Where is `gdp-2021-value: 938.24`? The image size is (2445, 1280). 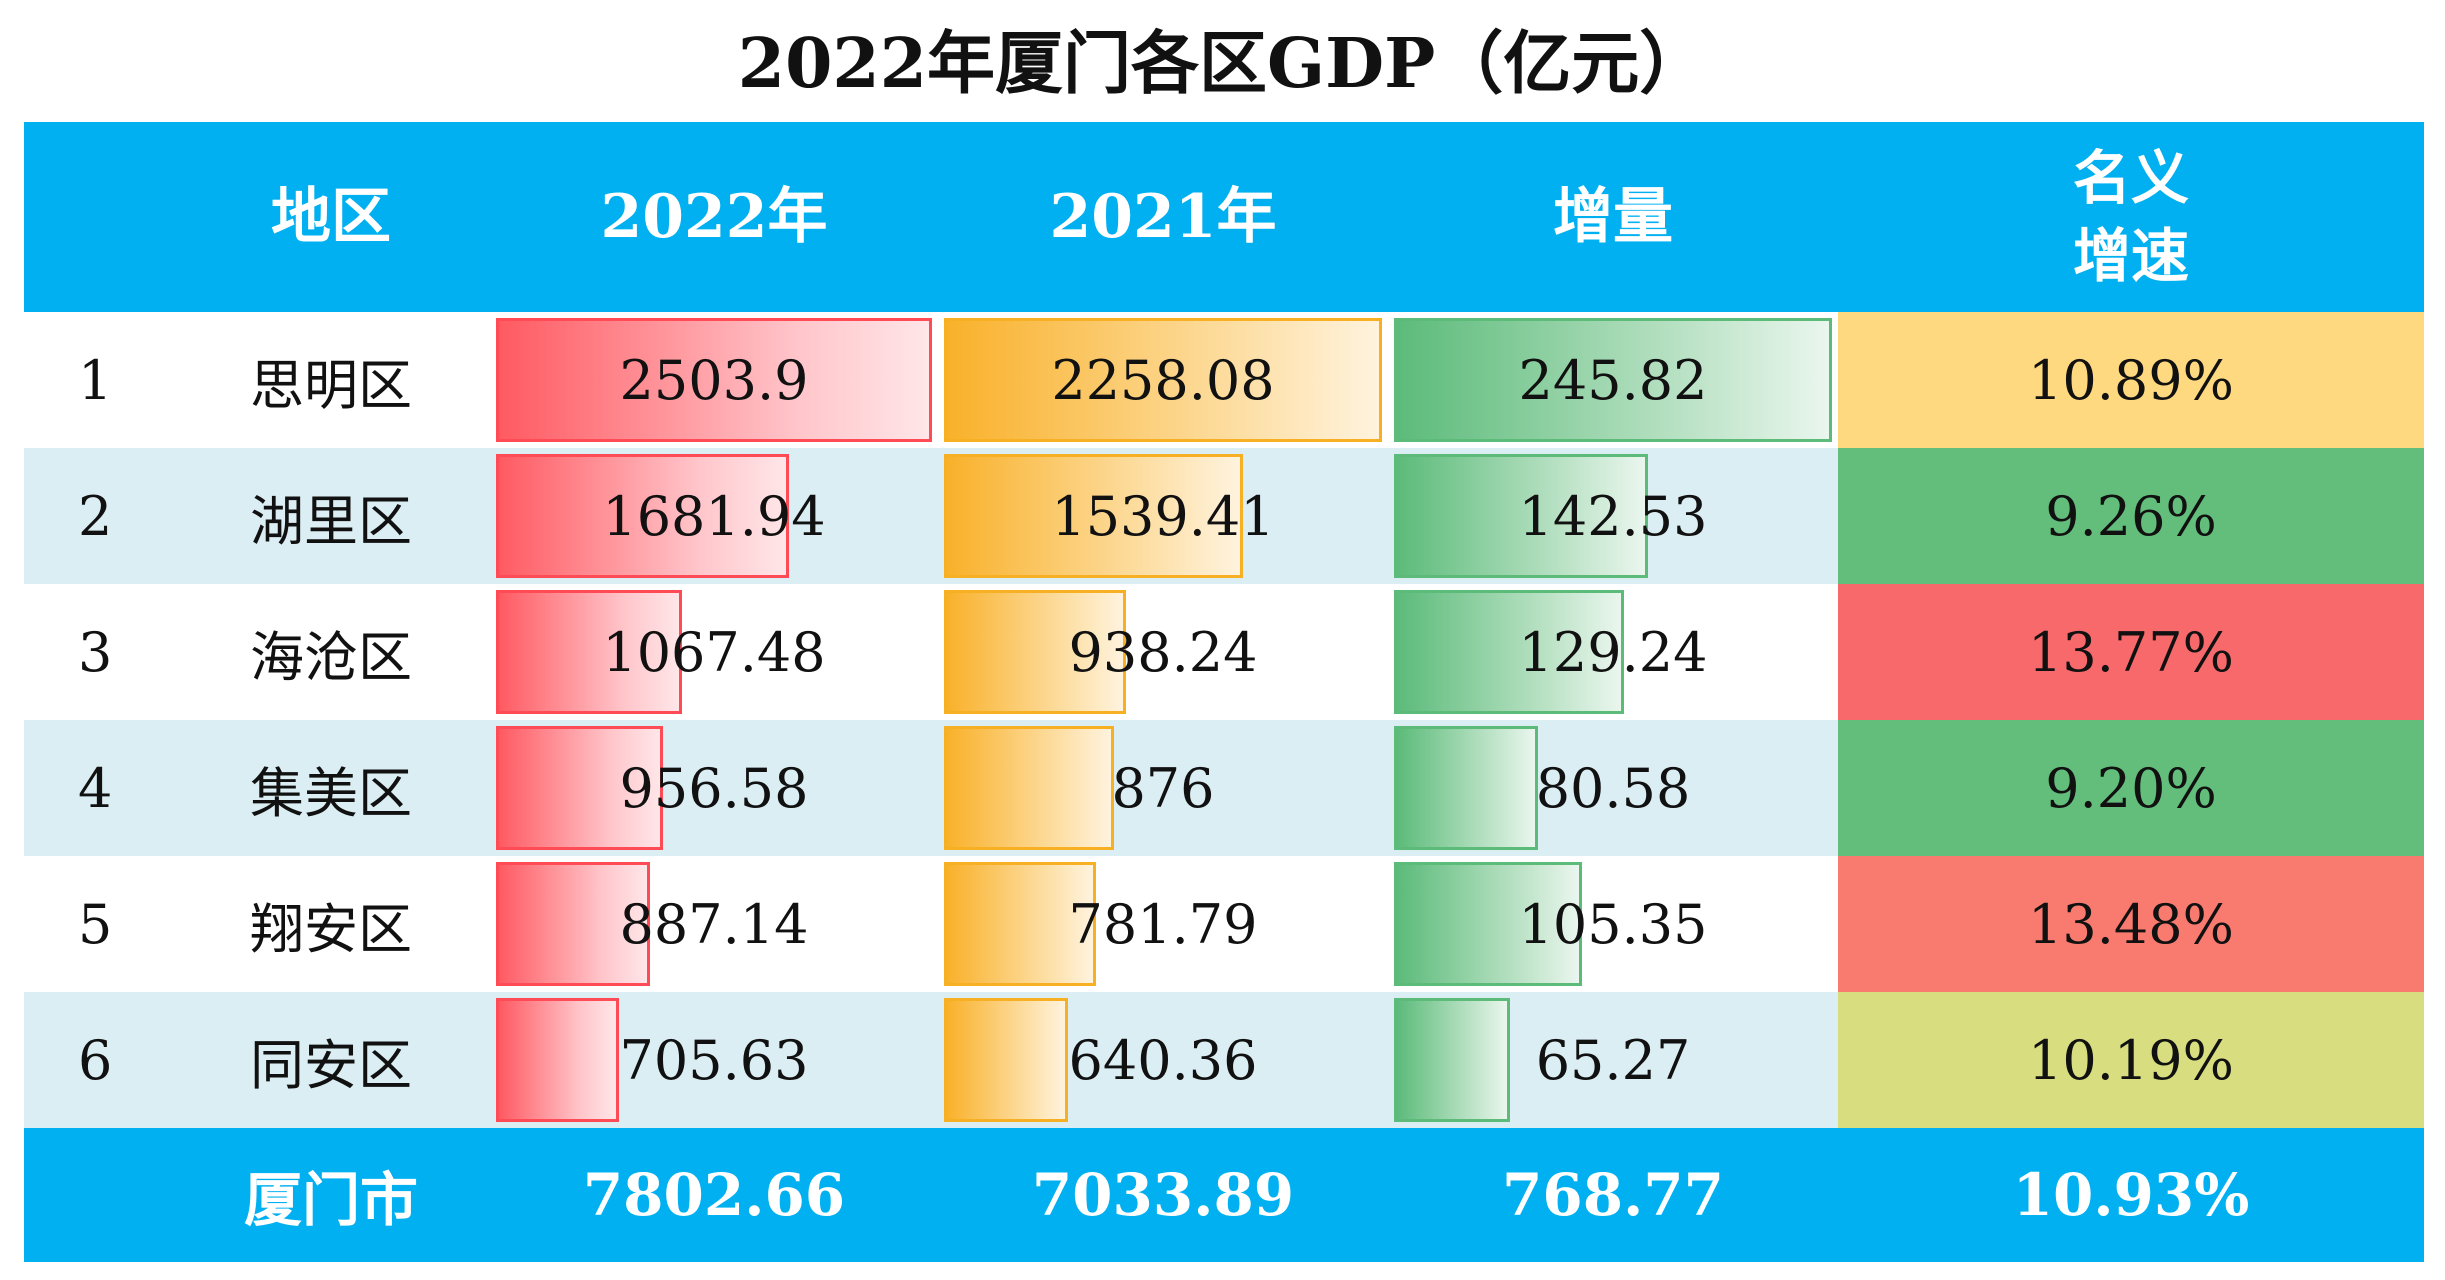
gdp-2021-value: 938.24 is located at coordinates (1163, 652).